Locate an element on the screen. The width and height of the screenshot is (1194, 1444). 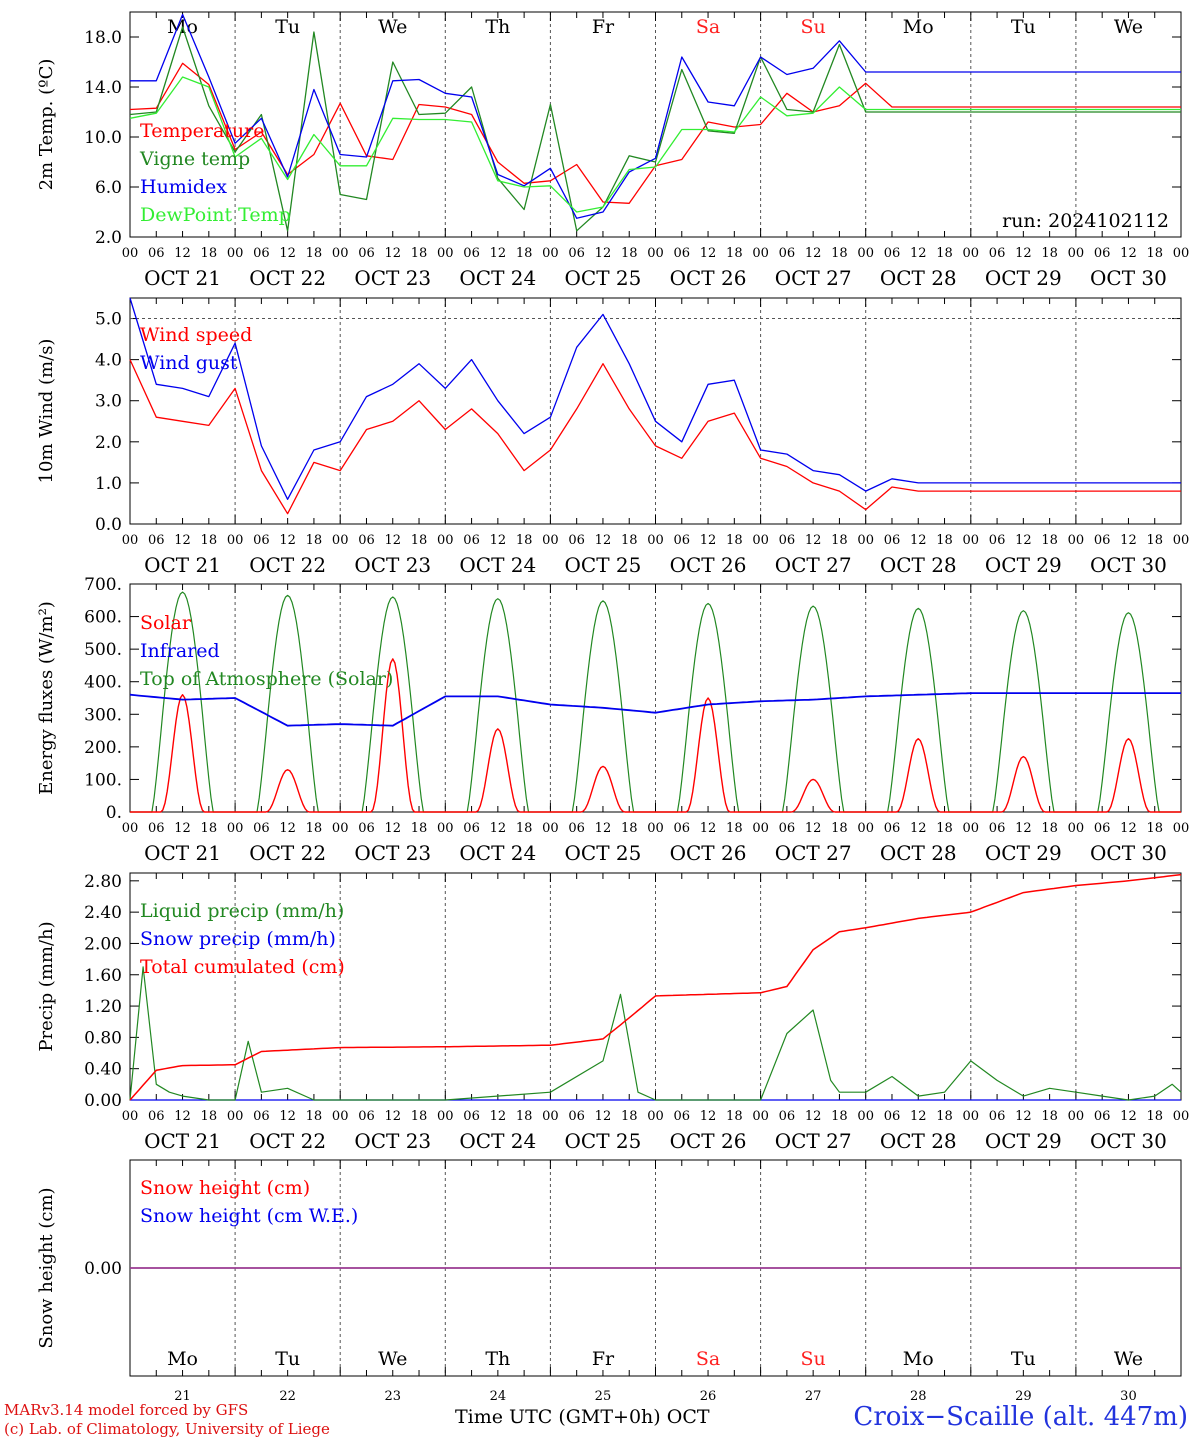
snow-day-number: 22 is located at coordinates (287, 1396).